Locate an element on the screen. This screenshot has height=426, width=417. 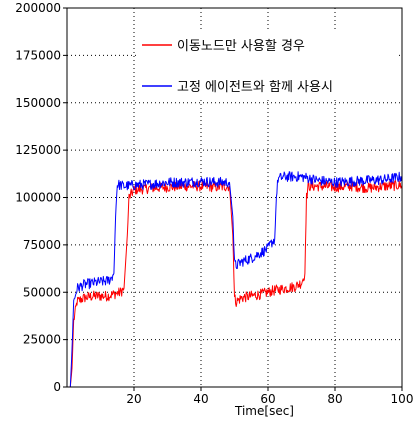
x-axis-label: Time[sec] is located at coordinates (264, 411).